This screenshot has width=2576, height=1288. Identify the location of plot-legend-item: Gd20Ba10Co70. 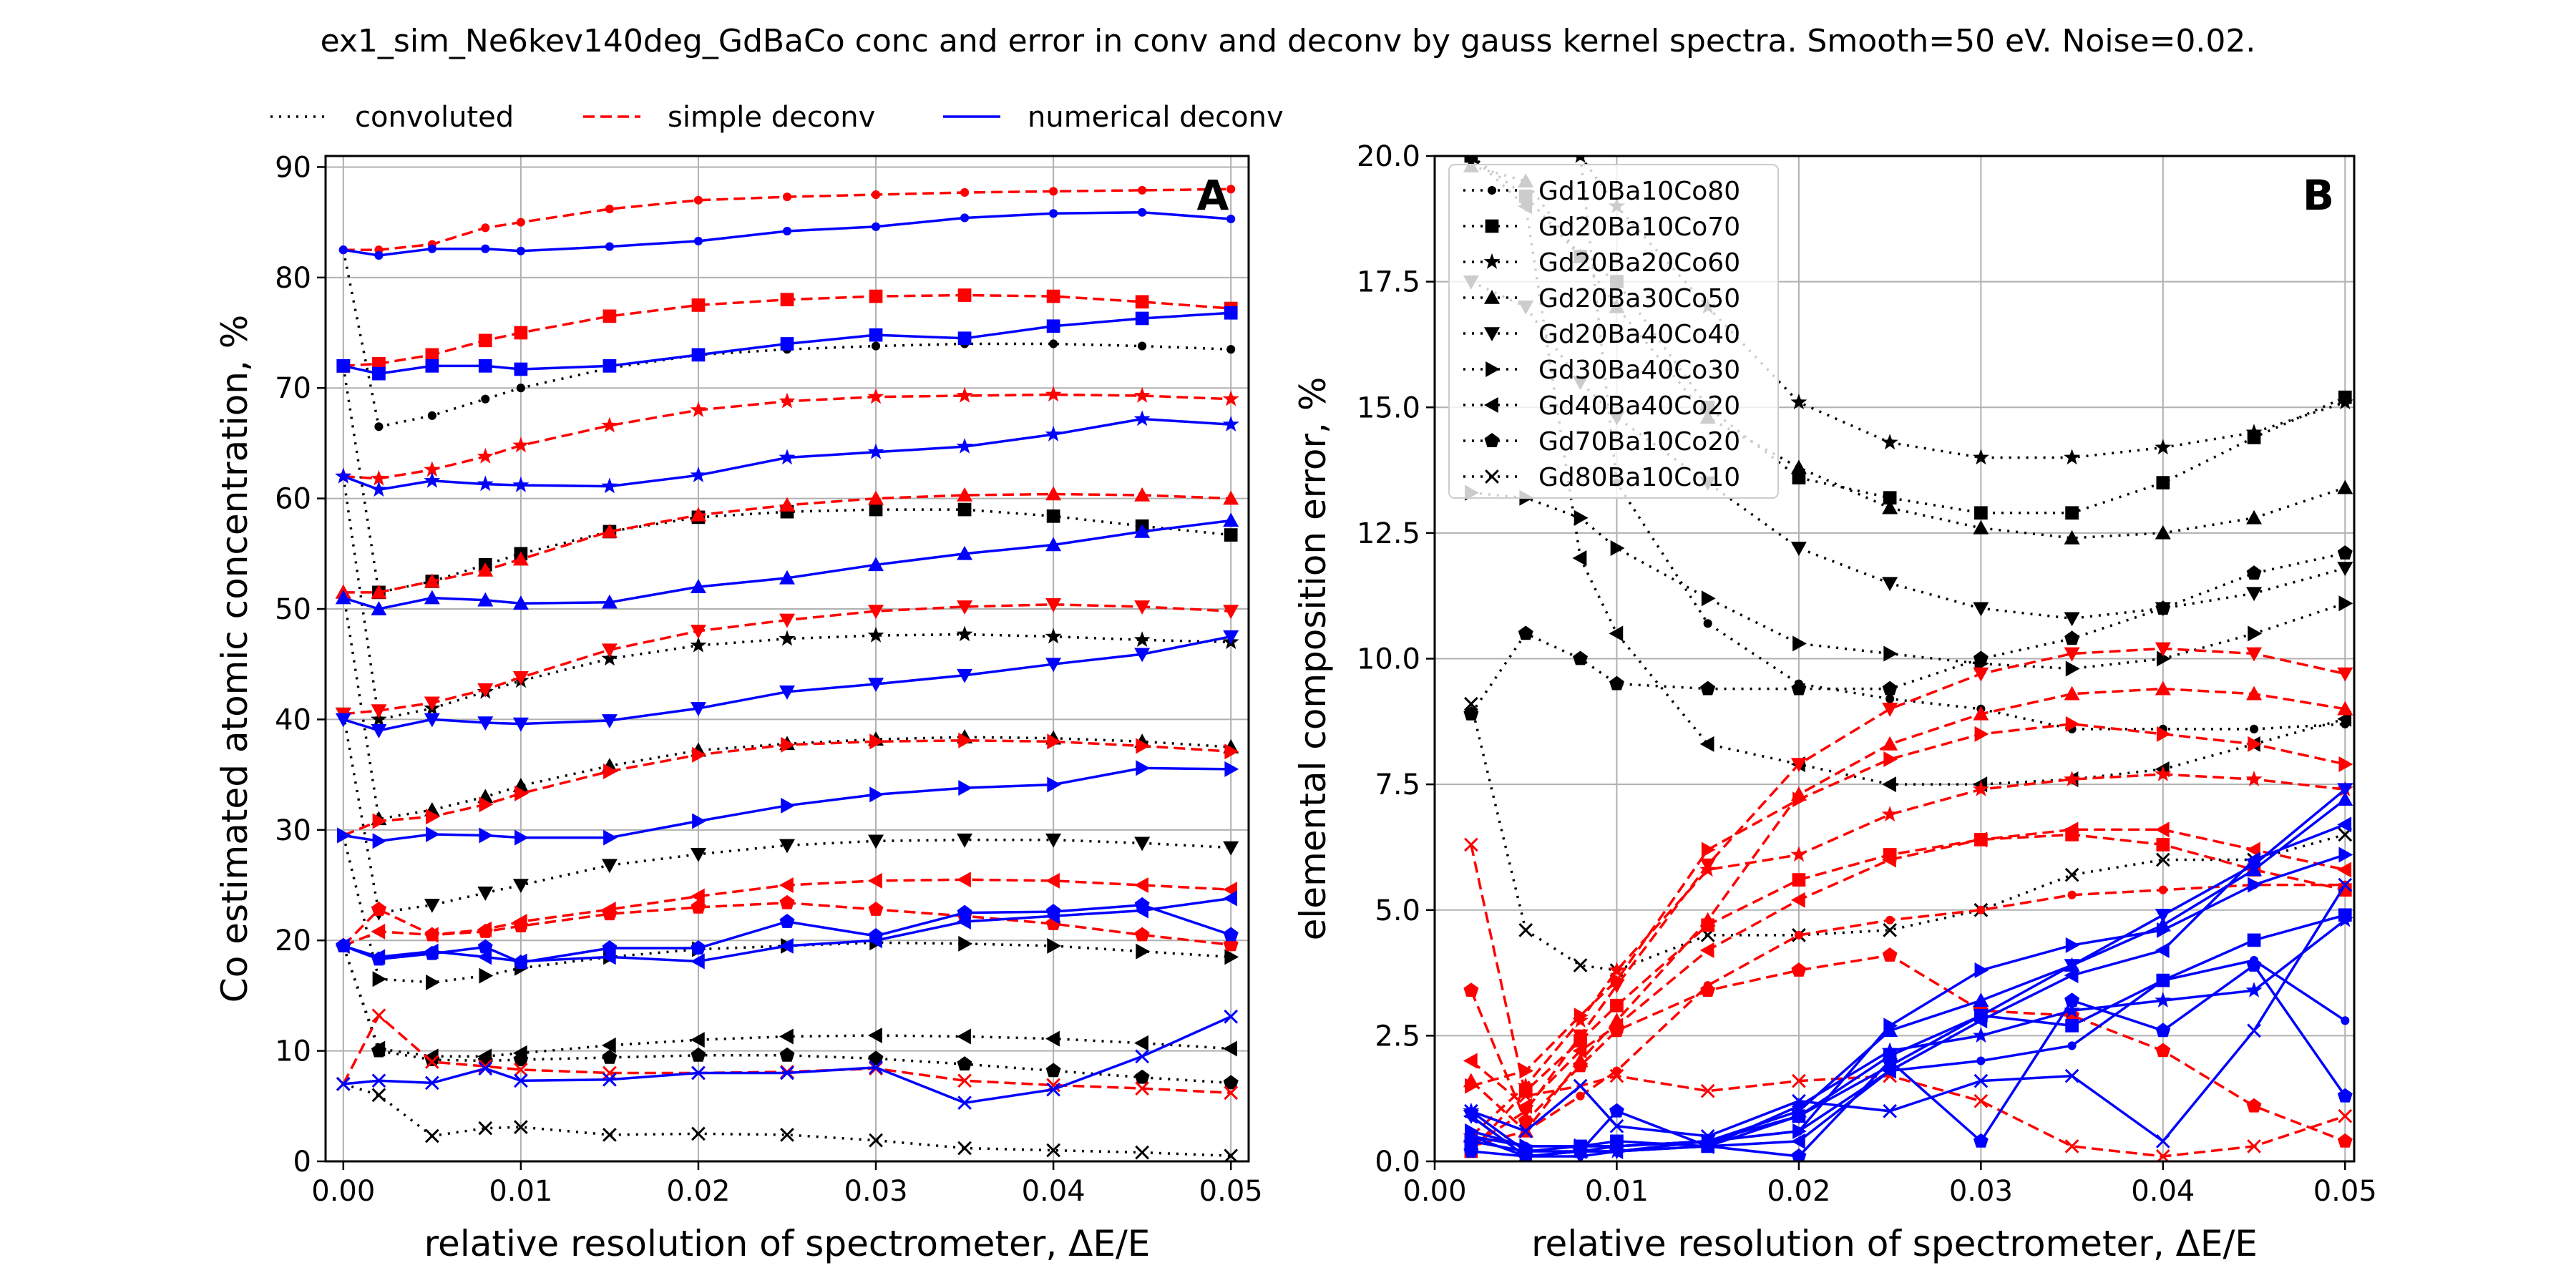
(1601, 227).